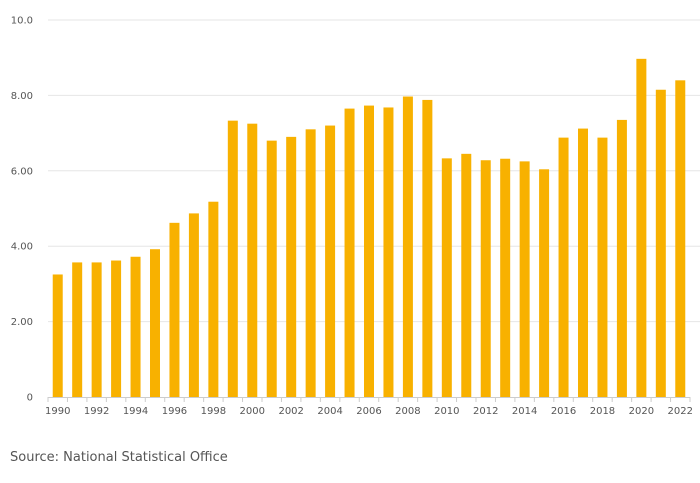 This screenshot has height=483, width=700. What do you see at coordinates (291, 266) in the screenshot?
I see `bar-2002` at bounding box center [291, 266].